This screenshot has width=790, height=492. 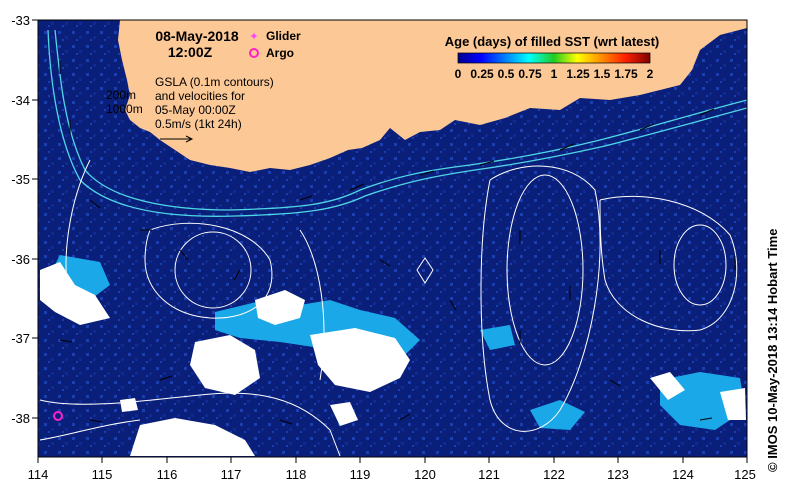 What do you see at coordinates (196, 36) in the screenshot?
I see `map-date: 08-May-2018` at bounding box center [196, 36].